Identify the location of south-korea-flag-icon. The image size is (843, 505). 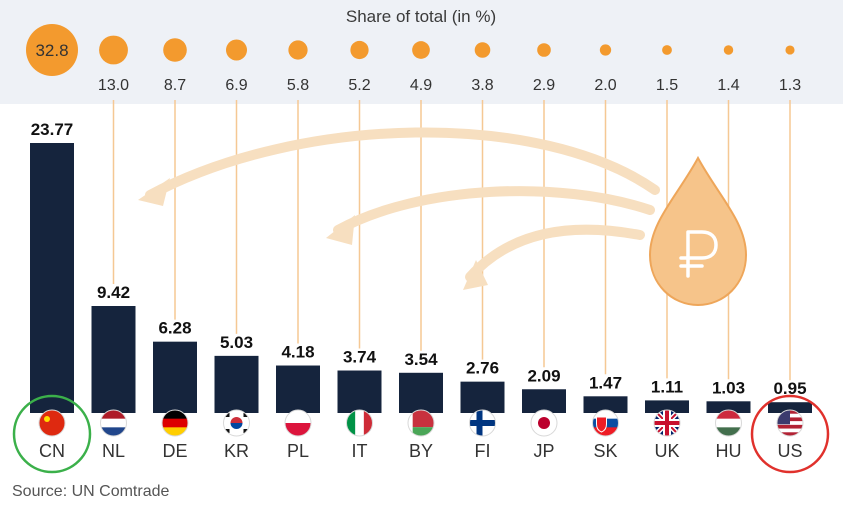
(236, 423).